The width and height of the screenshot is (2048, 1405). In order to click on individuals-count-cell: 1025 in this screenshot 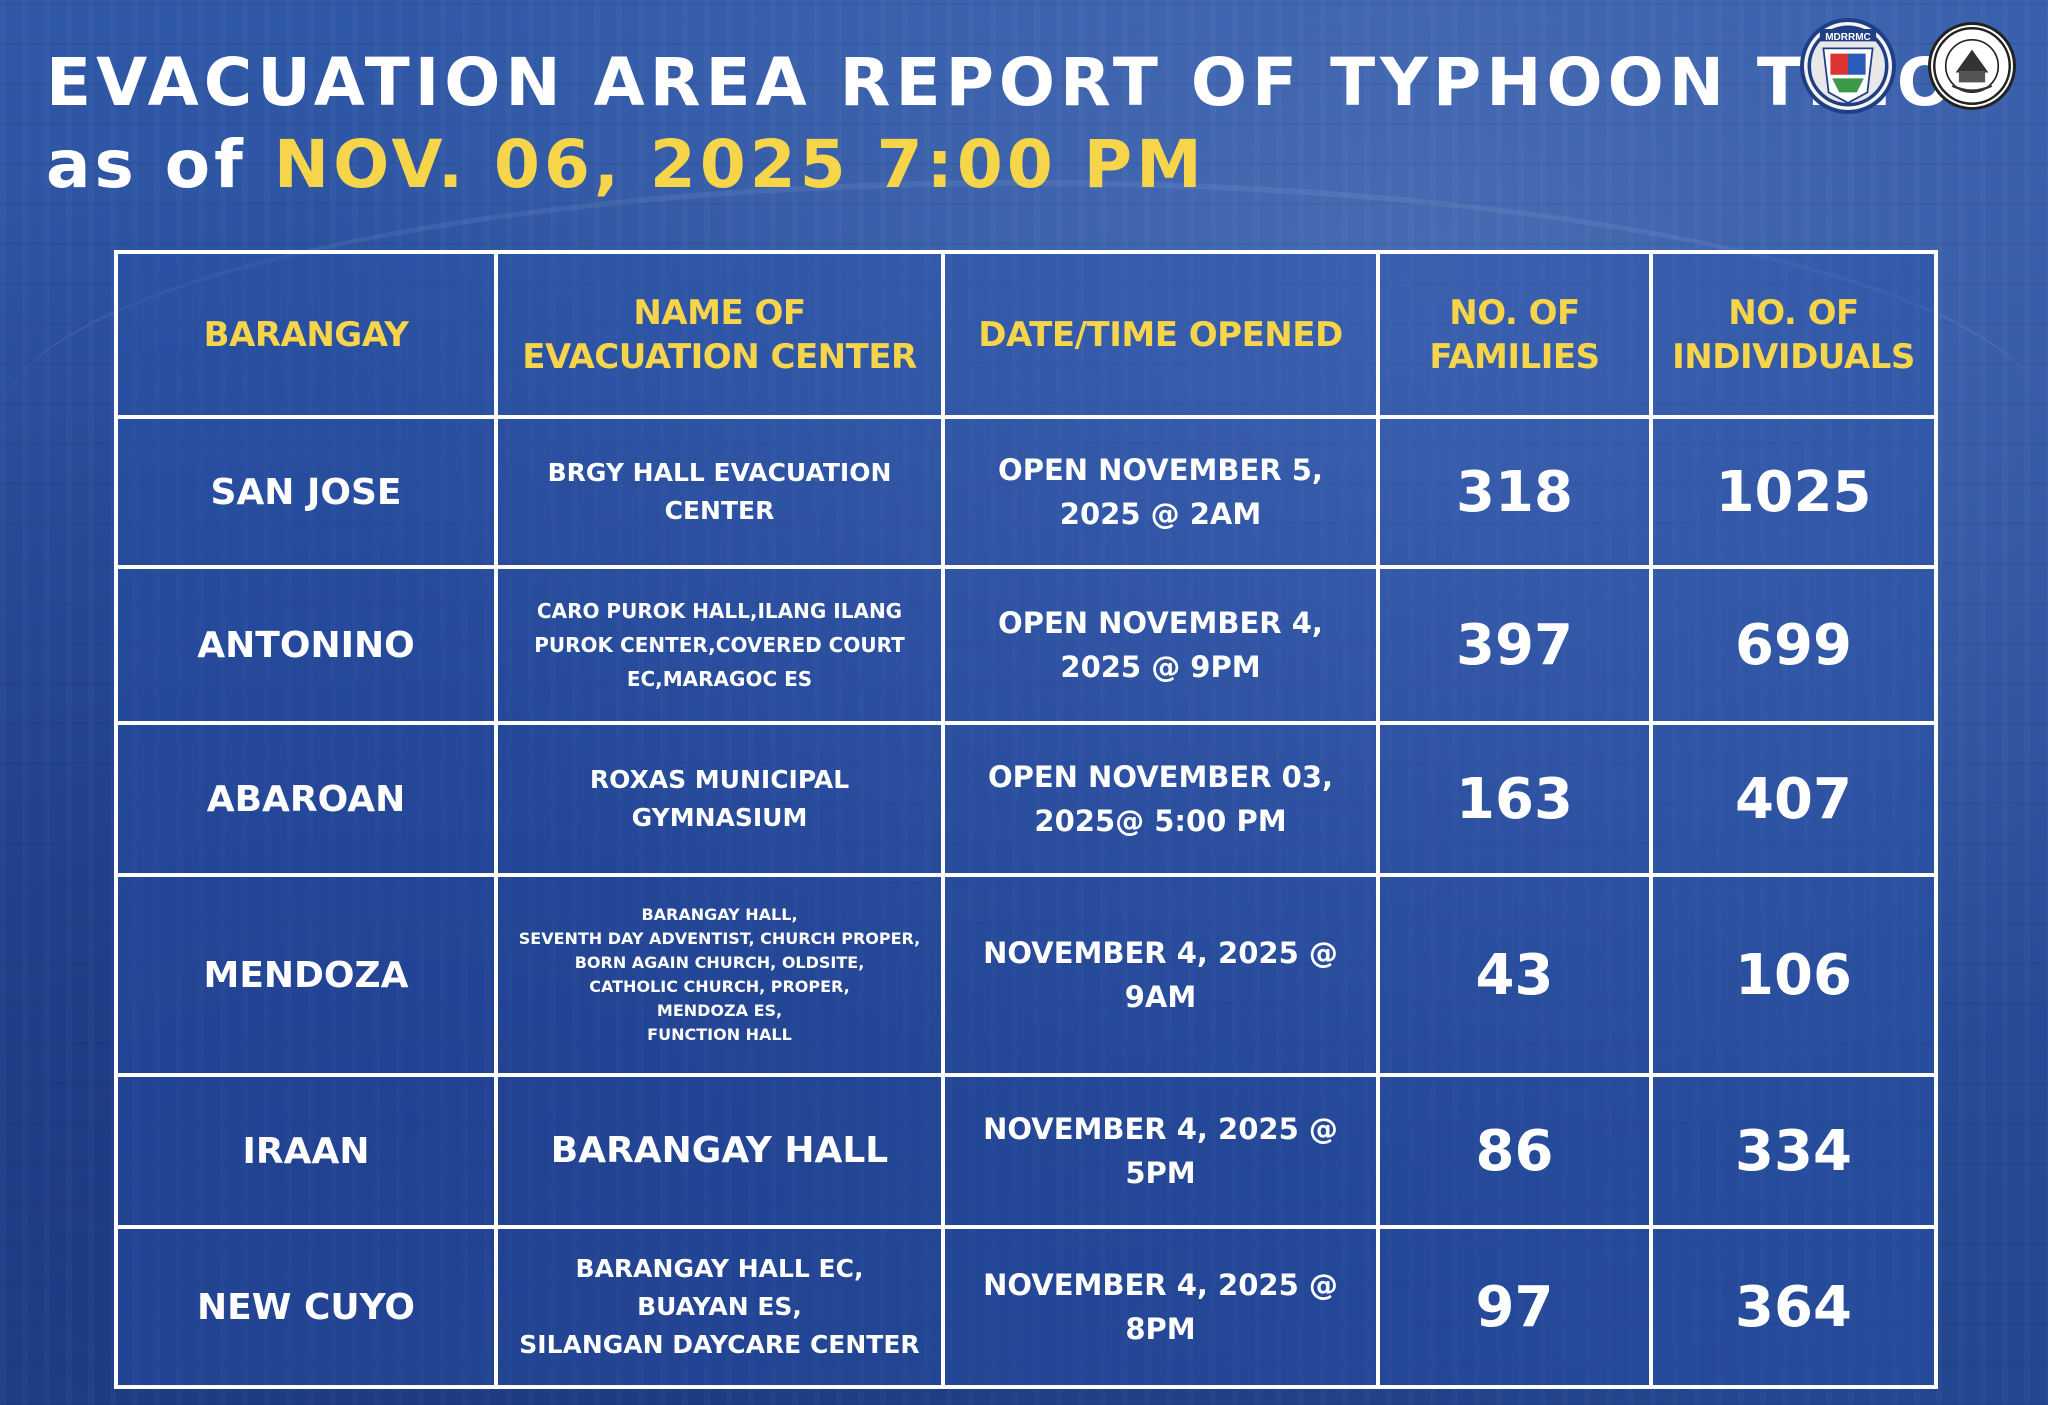, I will do `click(1793, 492)`.